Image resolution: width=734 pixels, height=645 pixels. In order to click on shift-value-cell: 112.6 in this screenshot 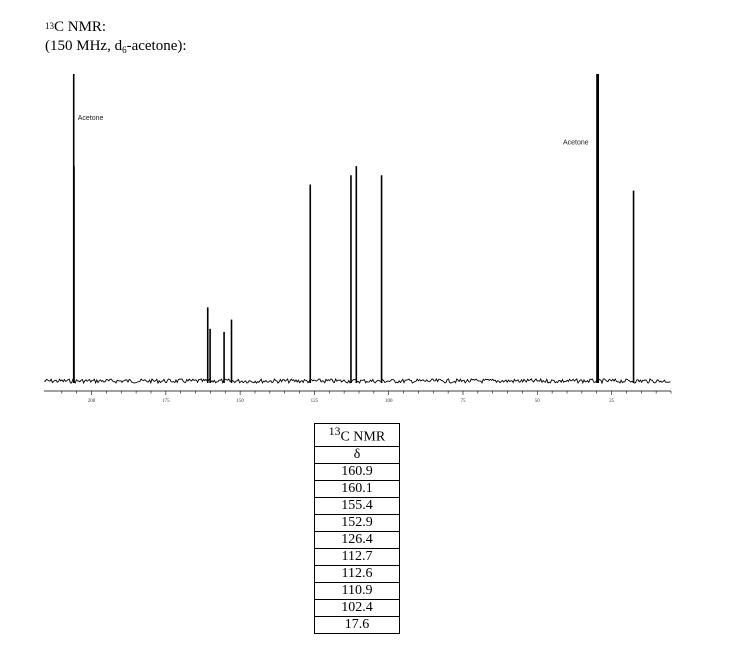, I will do `click(357, 573)`.